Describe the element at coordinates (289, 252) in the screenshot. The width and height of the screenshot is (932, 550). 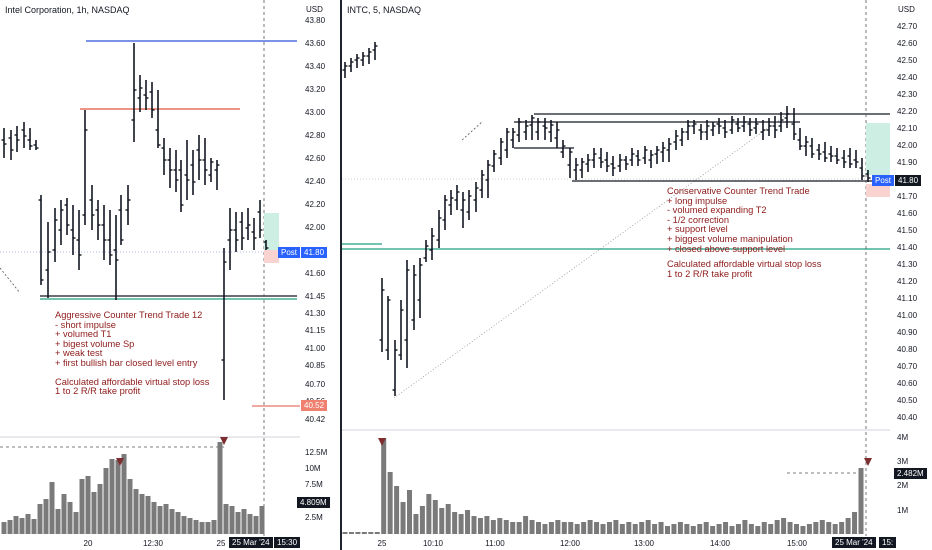
I see `left-post-label: Post` at that location.